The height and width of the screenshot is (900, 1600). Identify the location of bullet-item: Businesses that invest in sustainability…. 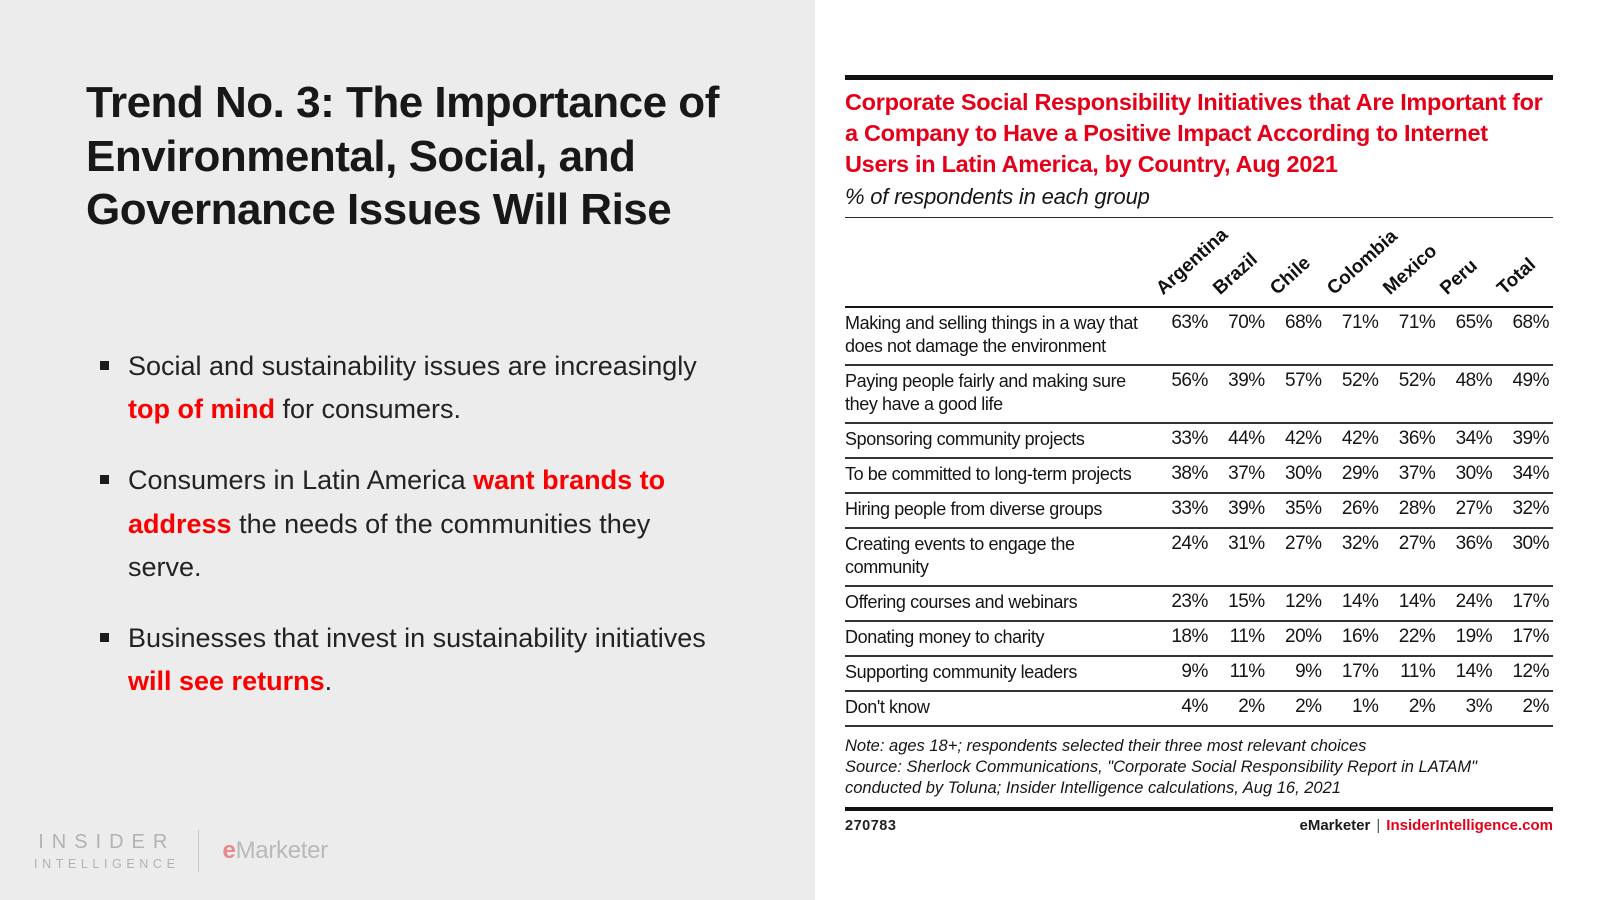
(407, 660).